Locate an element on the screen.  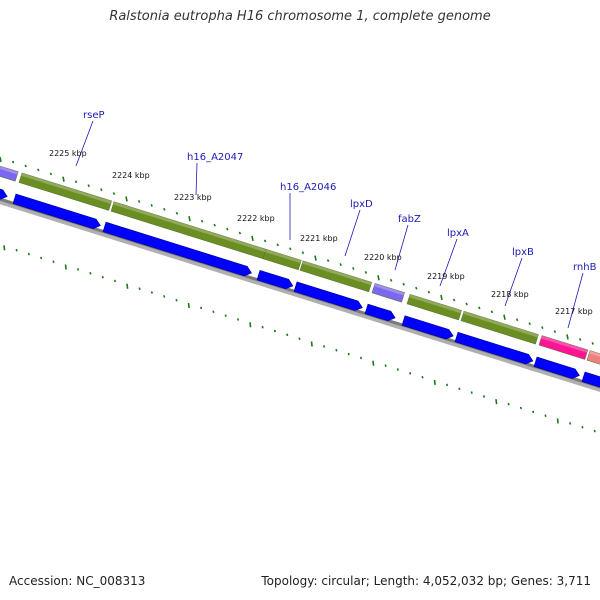
kbp-label: 2225 kbp is located at coordinates (68, 153).